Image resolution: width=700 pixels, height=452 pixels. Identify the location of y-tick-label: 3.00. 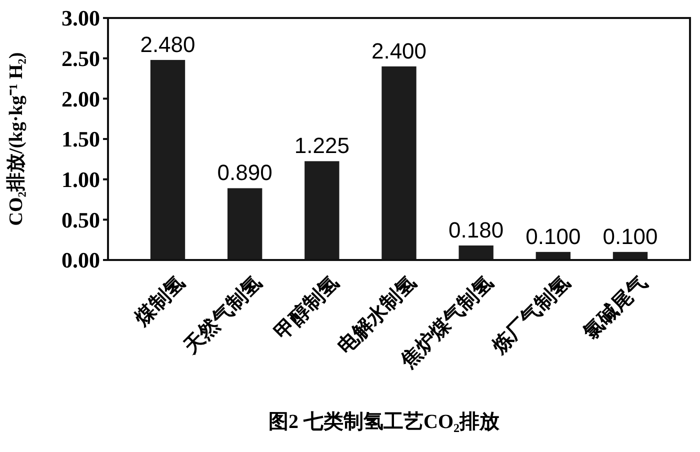
(81, 18).